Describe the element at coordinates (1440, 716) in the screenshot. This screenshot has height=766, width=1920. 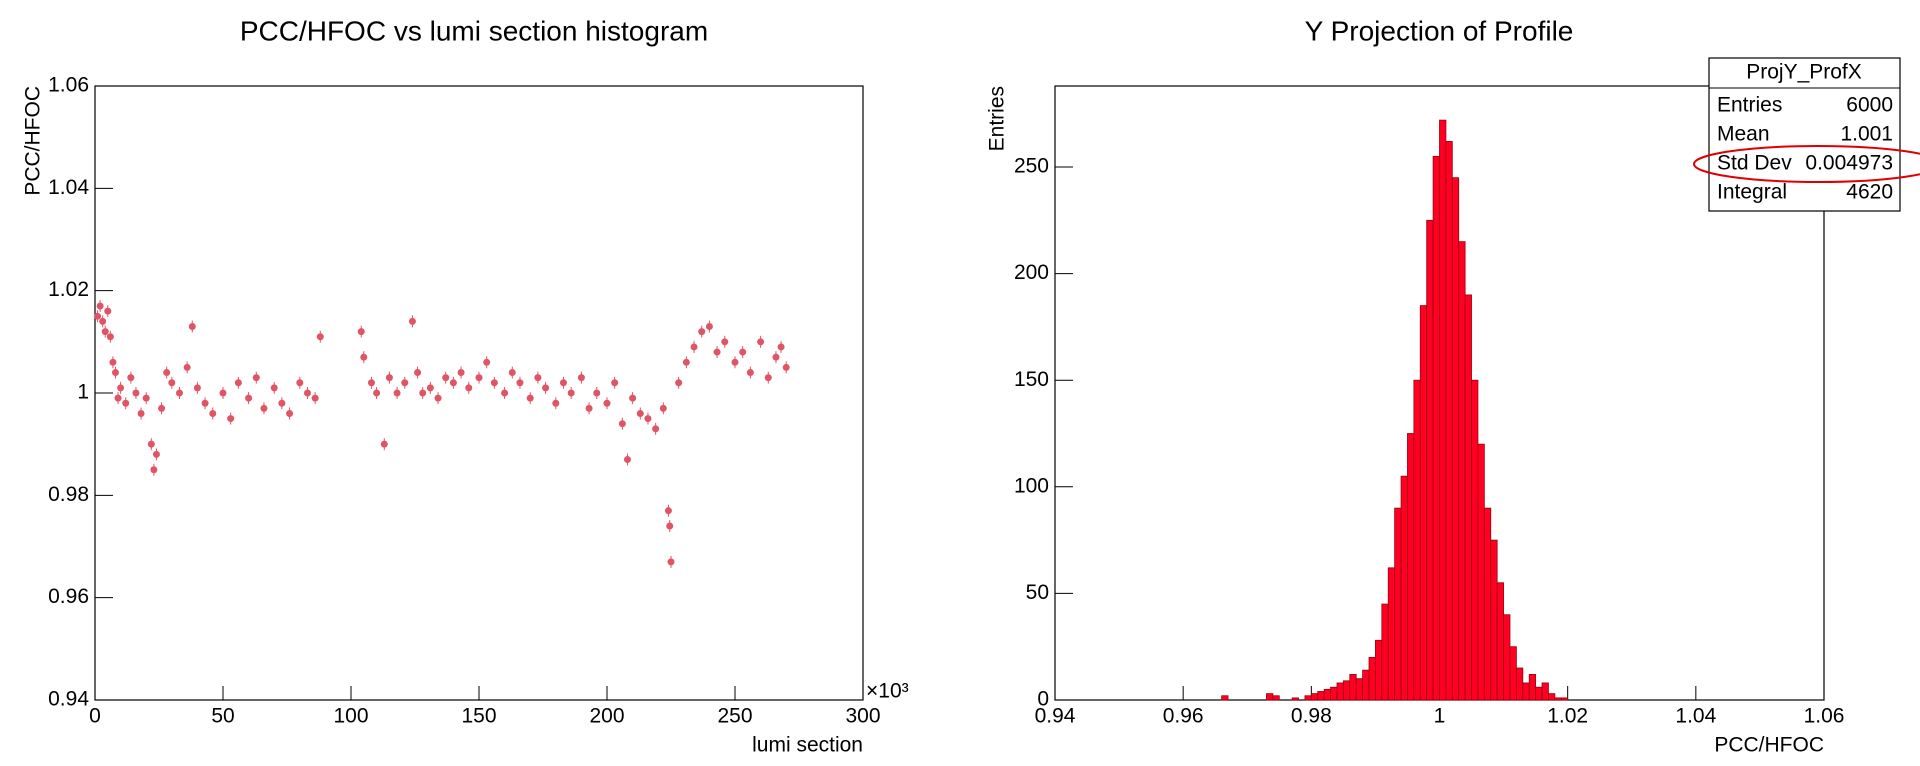
I see `x-tick-label: 1` at that location.